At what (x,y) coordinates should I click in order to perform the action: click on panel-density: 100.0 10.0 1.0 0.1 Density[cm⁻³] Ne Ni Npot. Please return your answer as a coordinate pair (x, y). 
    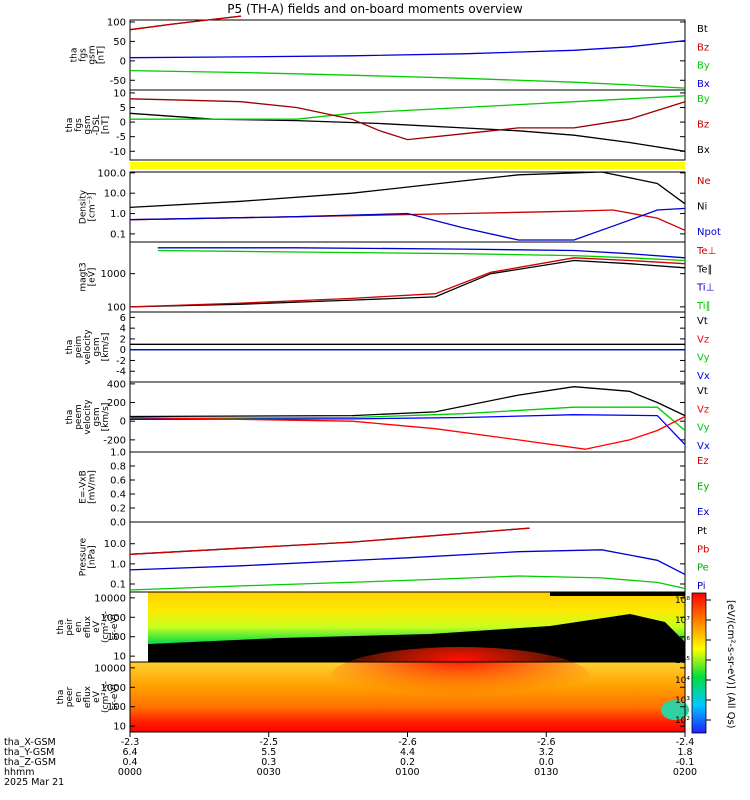
    Looking at the image, I should click on (400, 205).